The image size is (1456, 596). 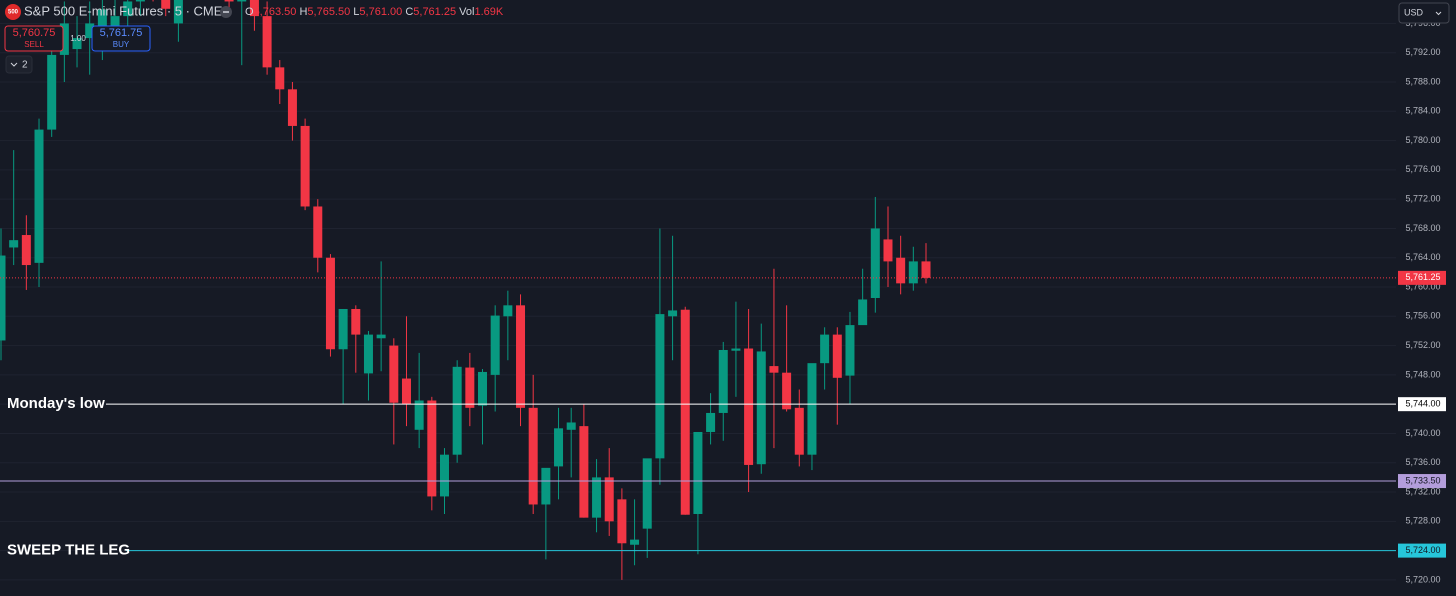 What do you see at coordinates (19, 64) in the screenshot?
I see `layers-toggle` at bounding box center [19, 64].